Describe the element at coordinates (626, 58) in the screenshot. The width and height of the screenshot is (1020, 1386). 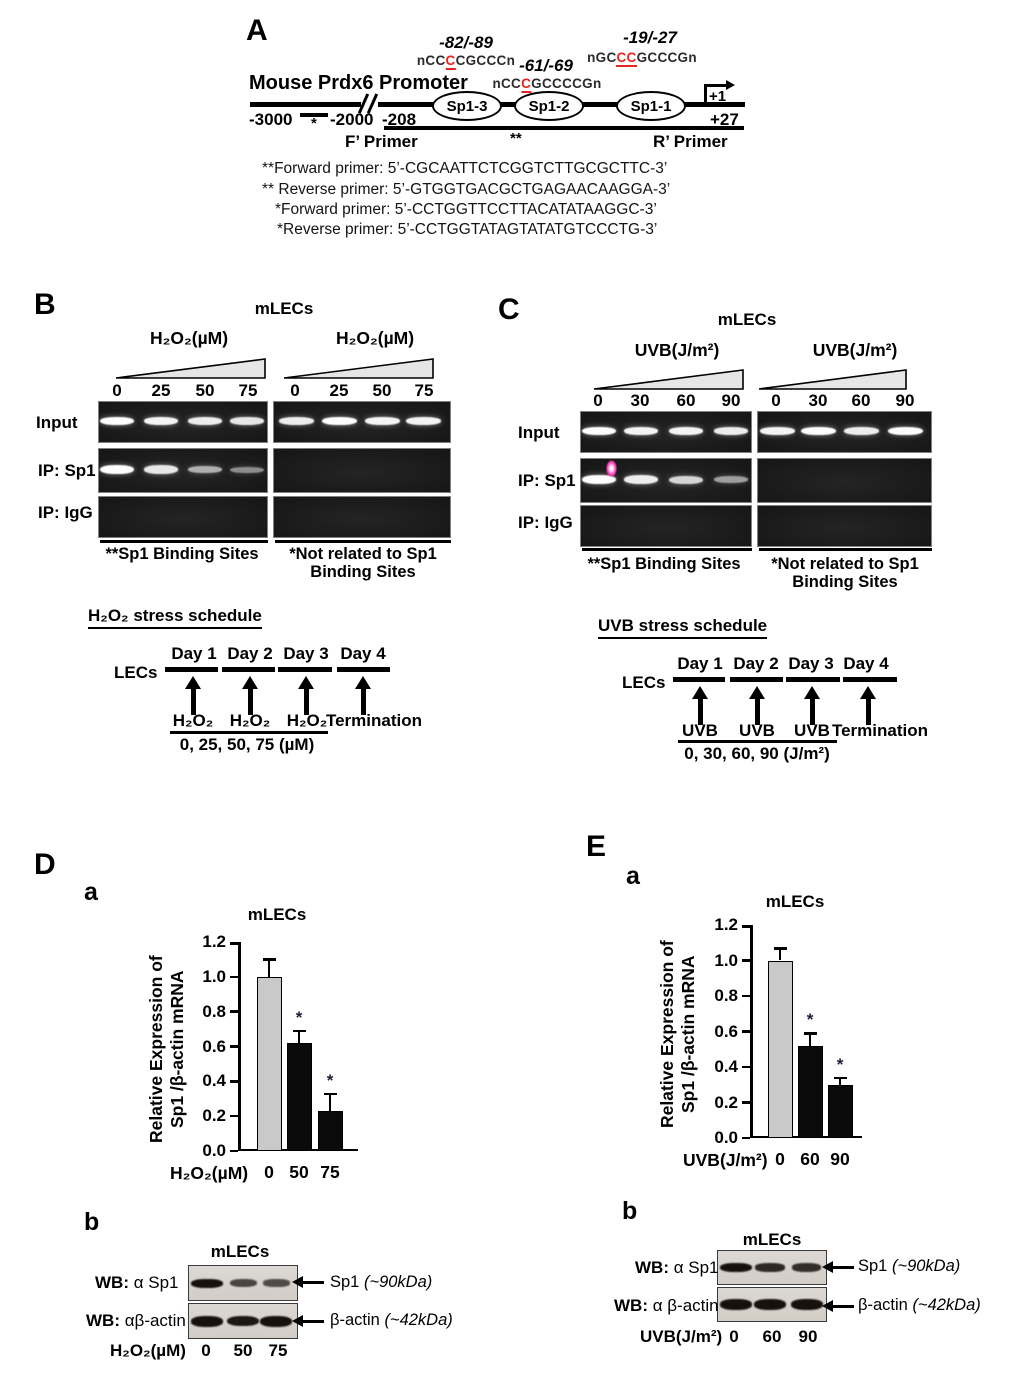
I see `highlighted-base: CC` at that location.